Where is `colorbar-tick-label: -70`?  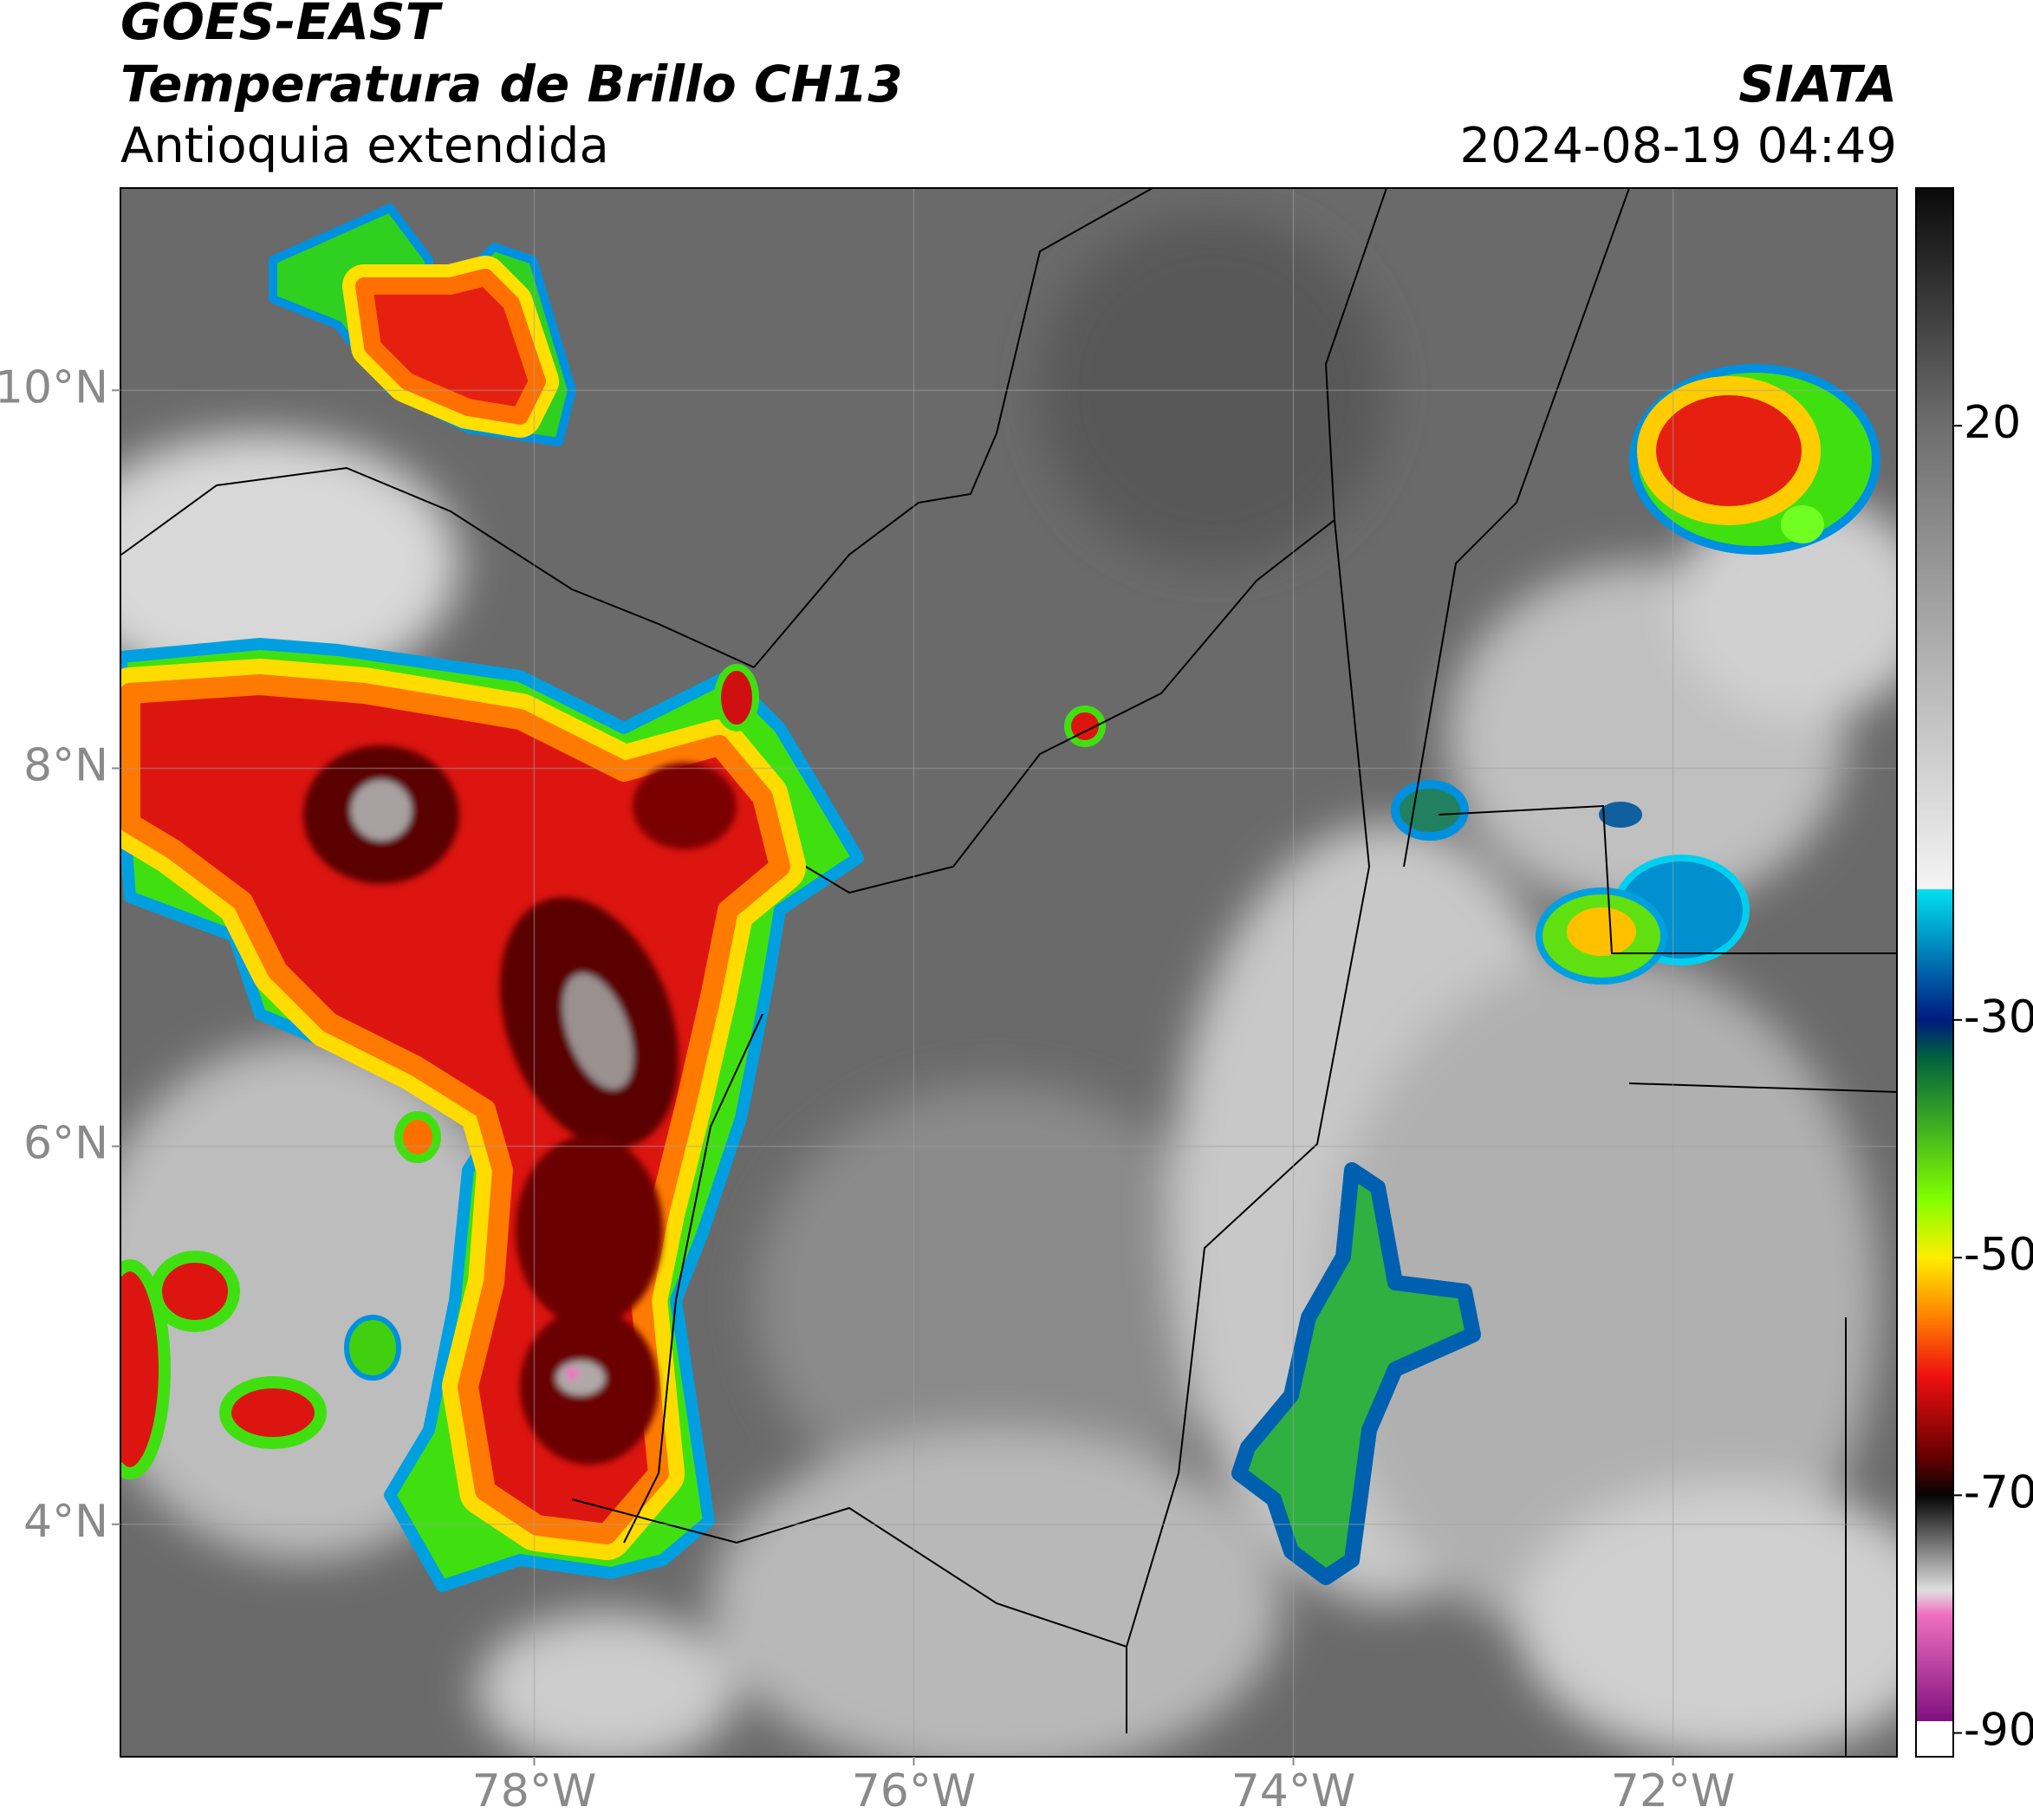 colorbar-tick-label: -70 is located at coordinates (1998, 1492).